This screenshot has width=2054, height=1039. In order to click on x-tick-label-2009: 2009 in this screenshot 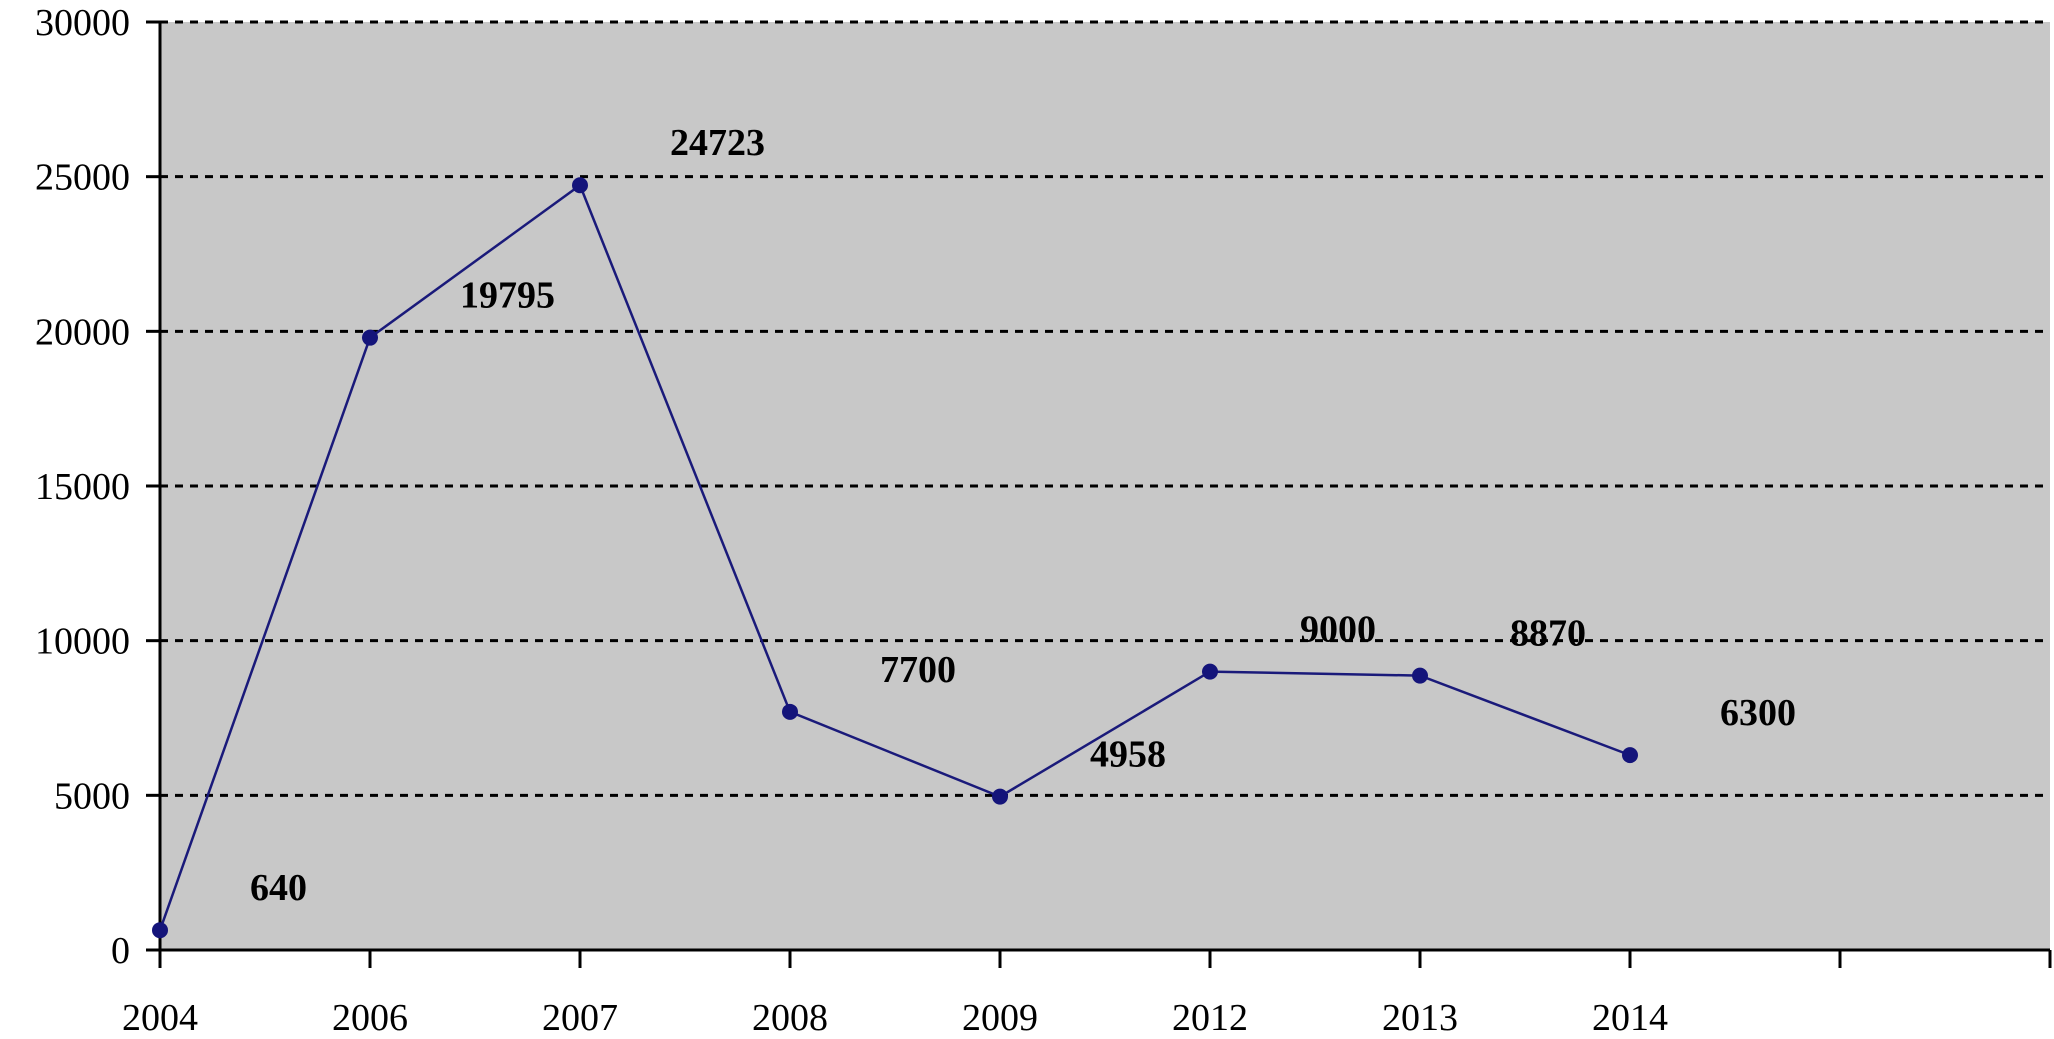, I will do `click(1000, 1018)`.